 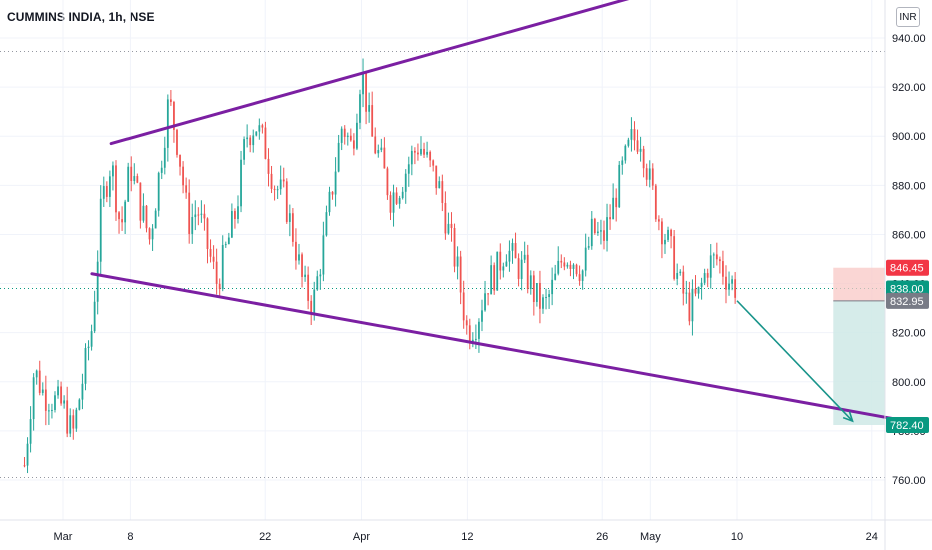 What do you see at coordinates (361, 537) in the screenshot?
I see `x-tick-label: Apr` at bounding box center [361, 537].